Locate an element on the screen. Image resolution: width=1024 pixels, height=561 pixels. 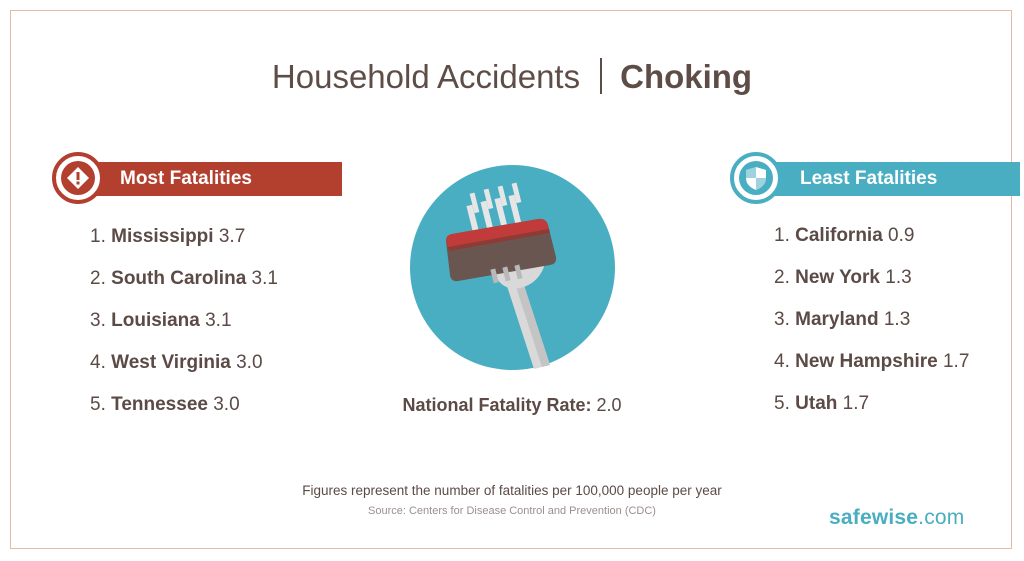
item-state: West Virginia is located at coordinates (171, 362).